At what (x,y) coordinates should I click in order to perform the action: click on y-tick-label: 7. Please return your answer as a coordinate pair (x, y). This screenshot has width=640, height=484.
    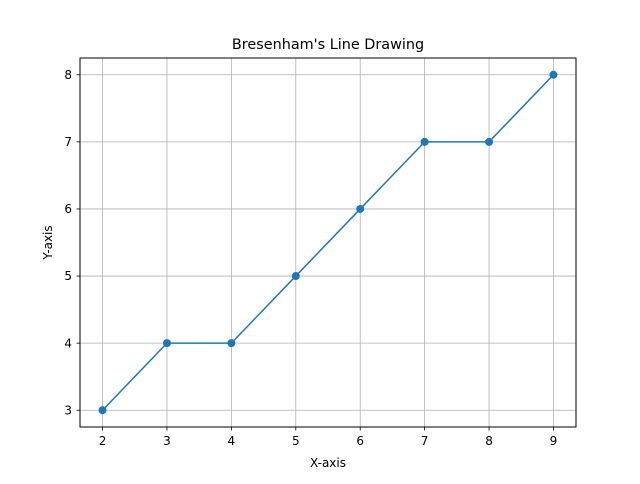
    Looking at the image, I should click on (68, 142).